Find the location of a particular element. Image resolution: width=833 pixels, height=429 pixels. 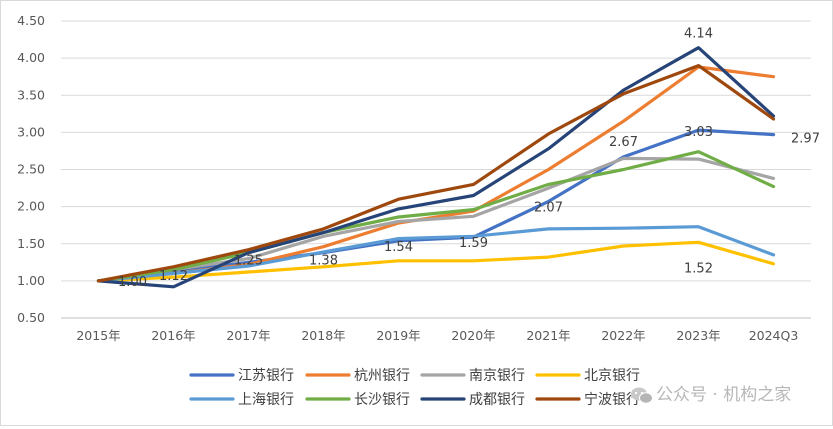

legend-item: 上海银行 is located at coordinates (241, 400).